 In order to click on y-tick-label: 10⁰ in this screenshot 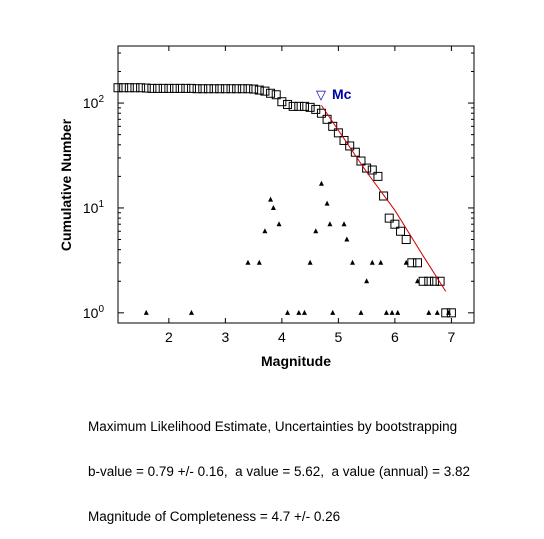, I will do `click(94, 312)`.